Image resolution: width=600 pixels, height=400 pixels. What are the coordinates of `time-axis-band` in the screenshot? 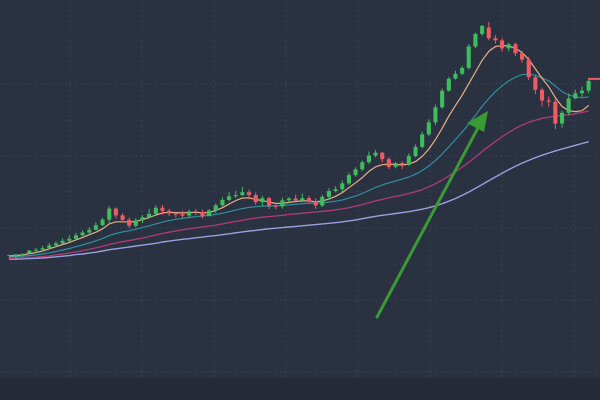 It's located at (300, 389).